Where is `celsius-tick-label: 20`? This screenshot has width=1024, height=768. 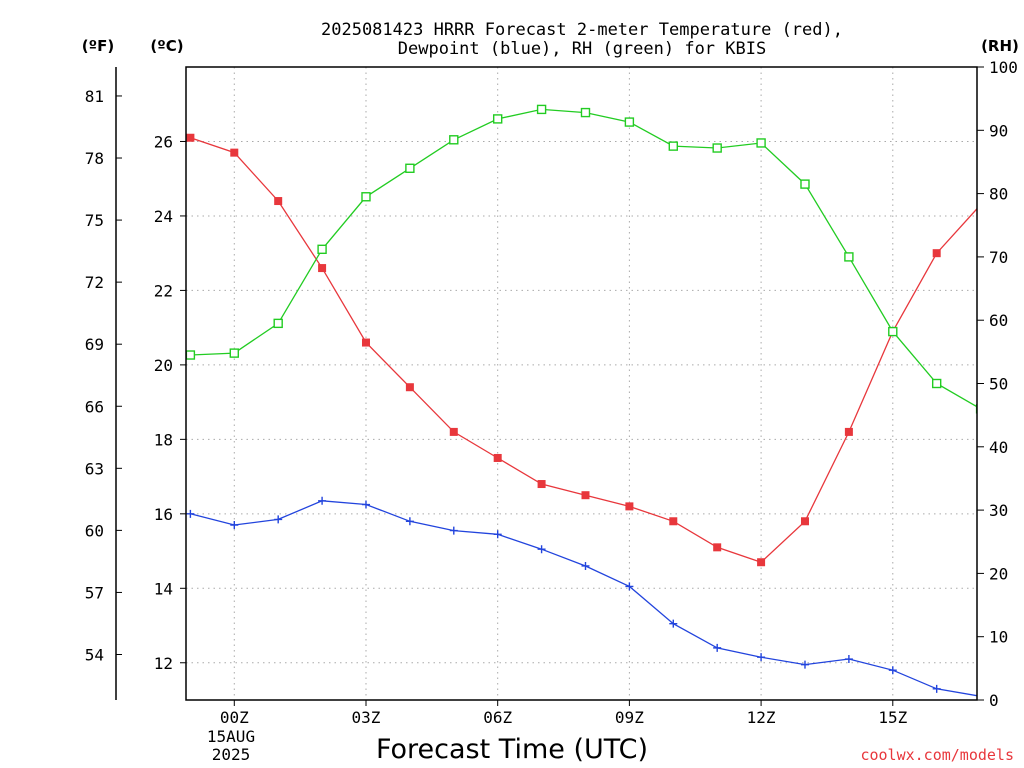
celsius-tick-label: 20 is located at coordinates (163, 365).